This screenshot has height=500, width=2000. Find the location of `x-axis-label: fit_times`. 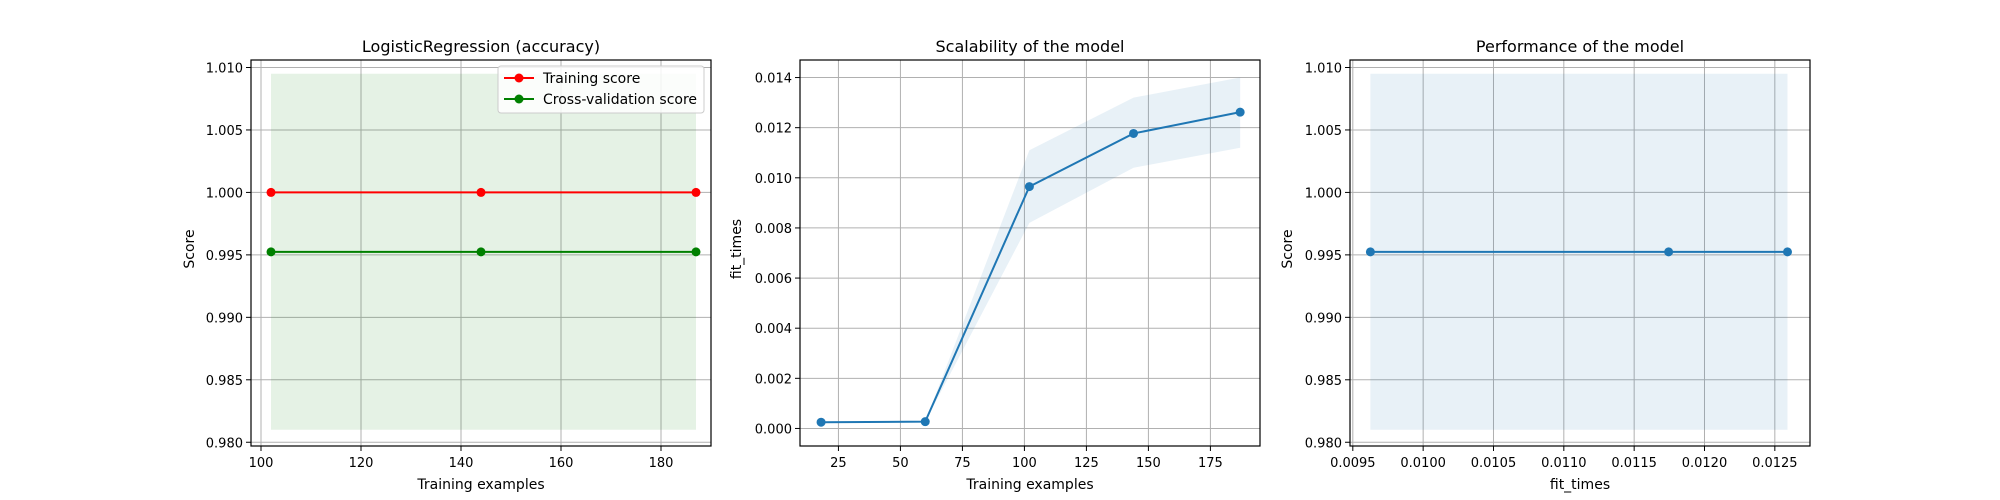

x-axis-label: fit_times is located at coordinates (1580, 485).